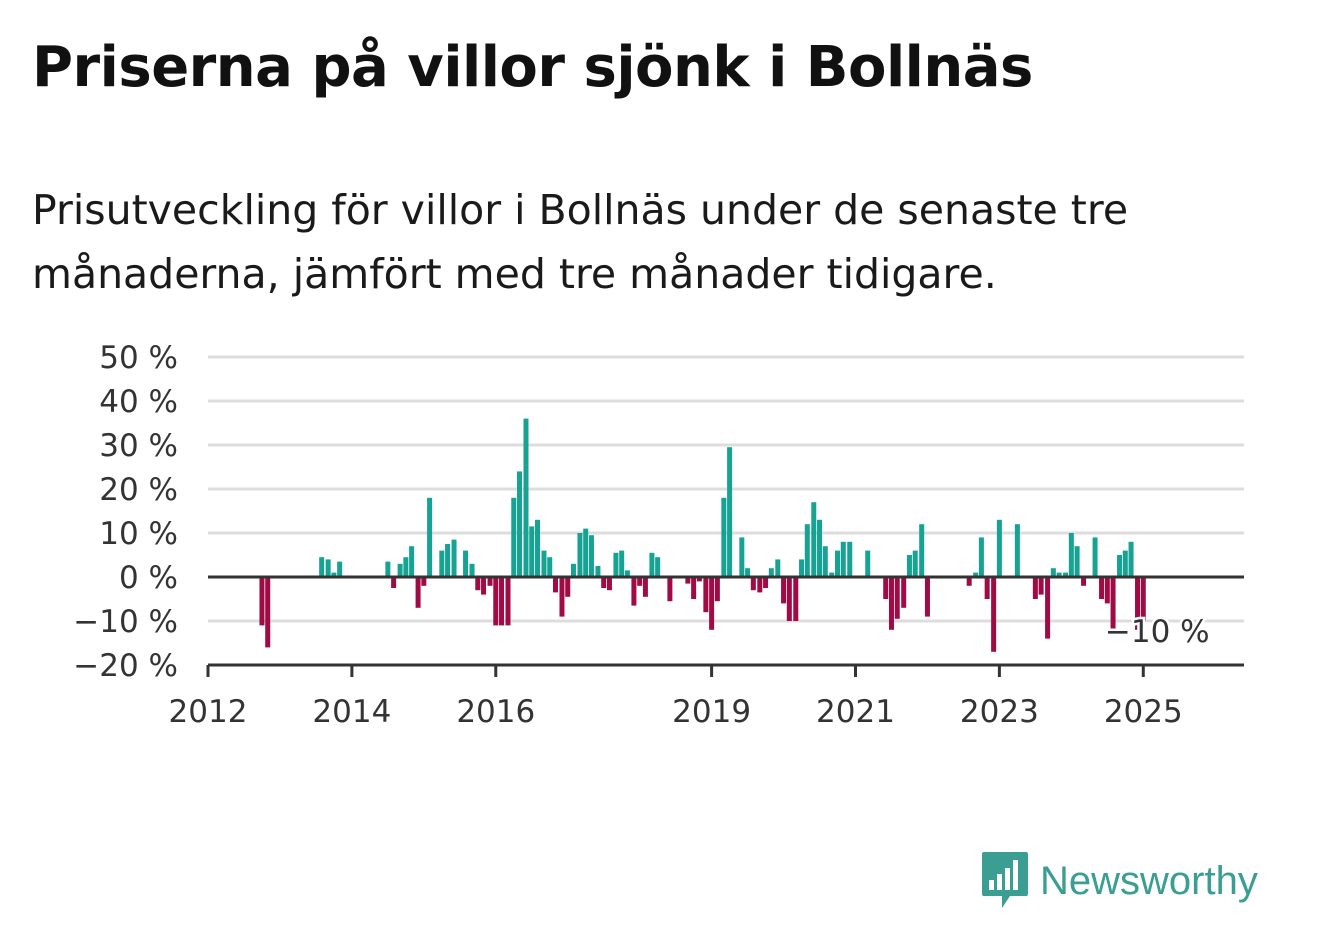 The width and height of the screenshot is (1322, 939). Describe the element at coordinates (138, 402) in the screenshot. I see `y-tick-label: 40 %` at that location.